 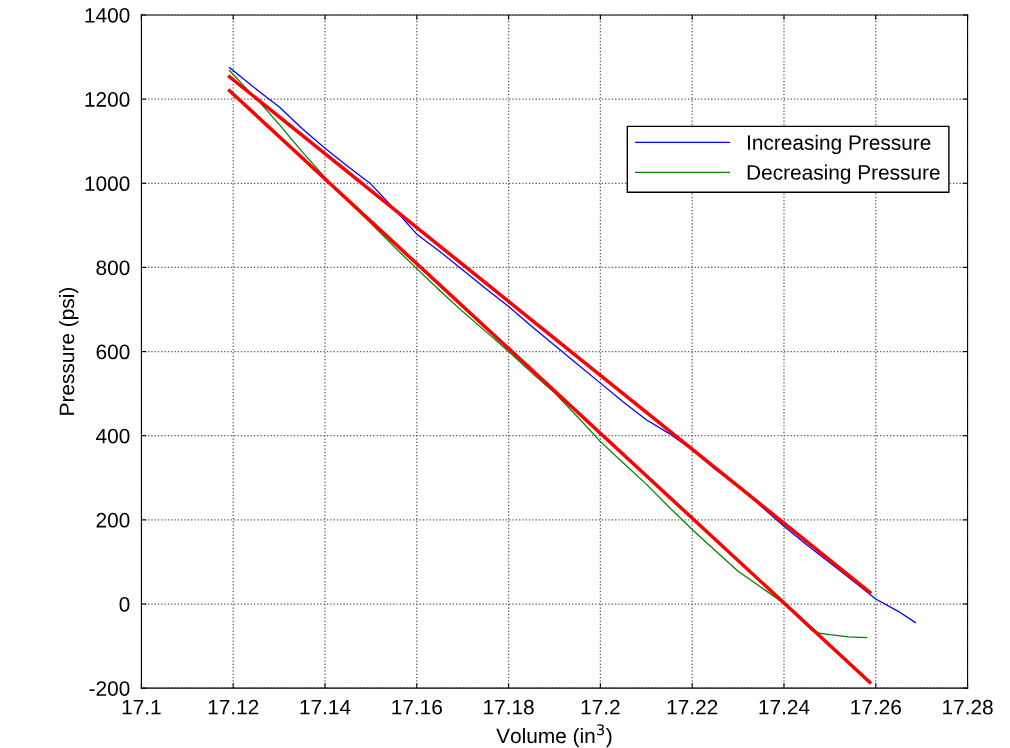 What do you see at coordinates (876, 707) in the screenshot?
I see `x-tick-label: 17.26` at bounding box center [876, 707].